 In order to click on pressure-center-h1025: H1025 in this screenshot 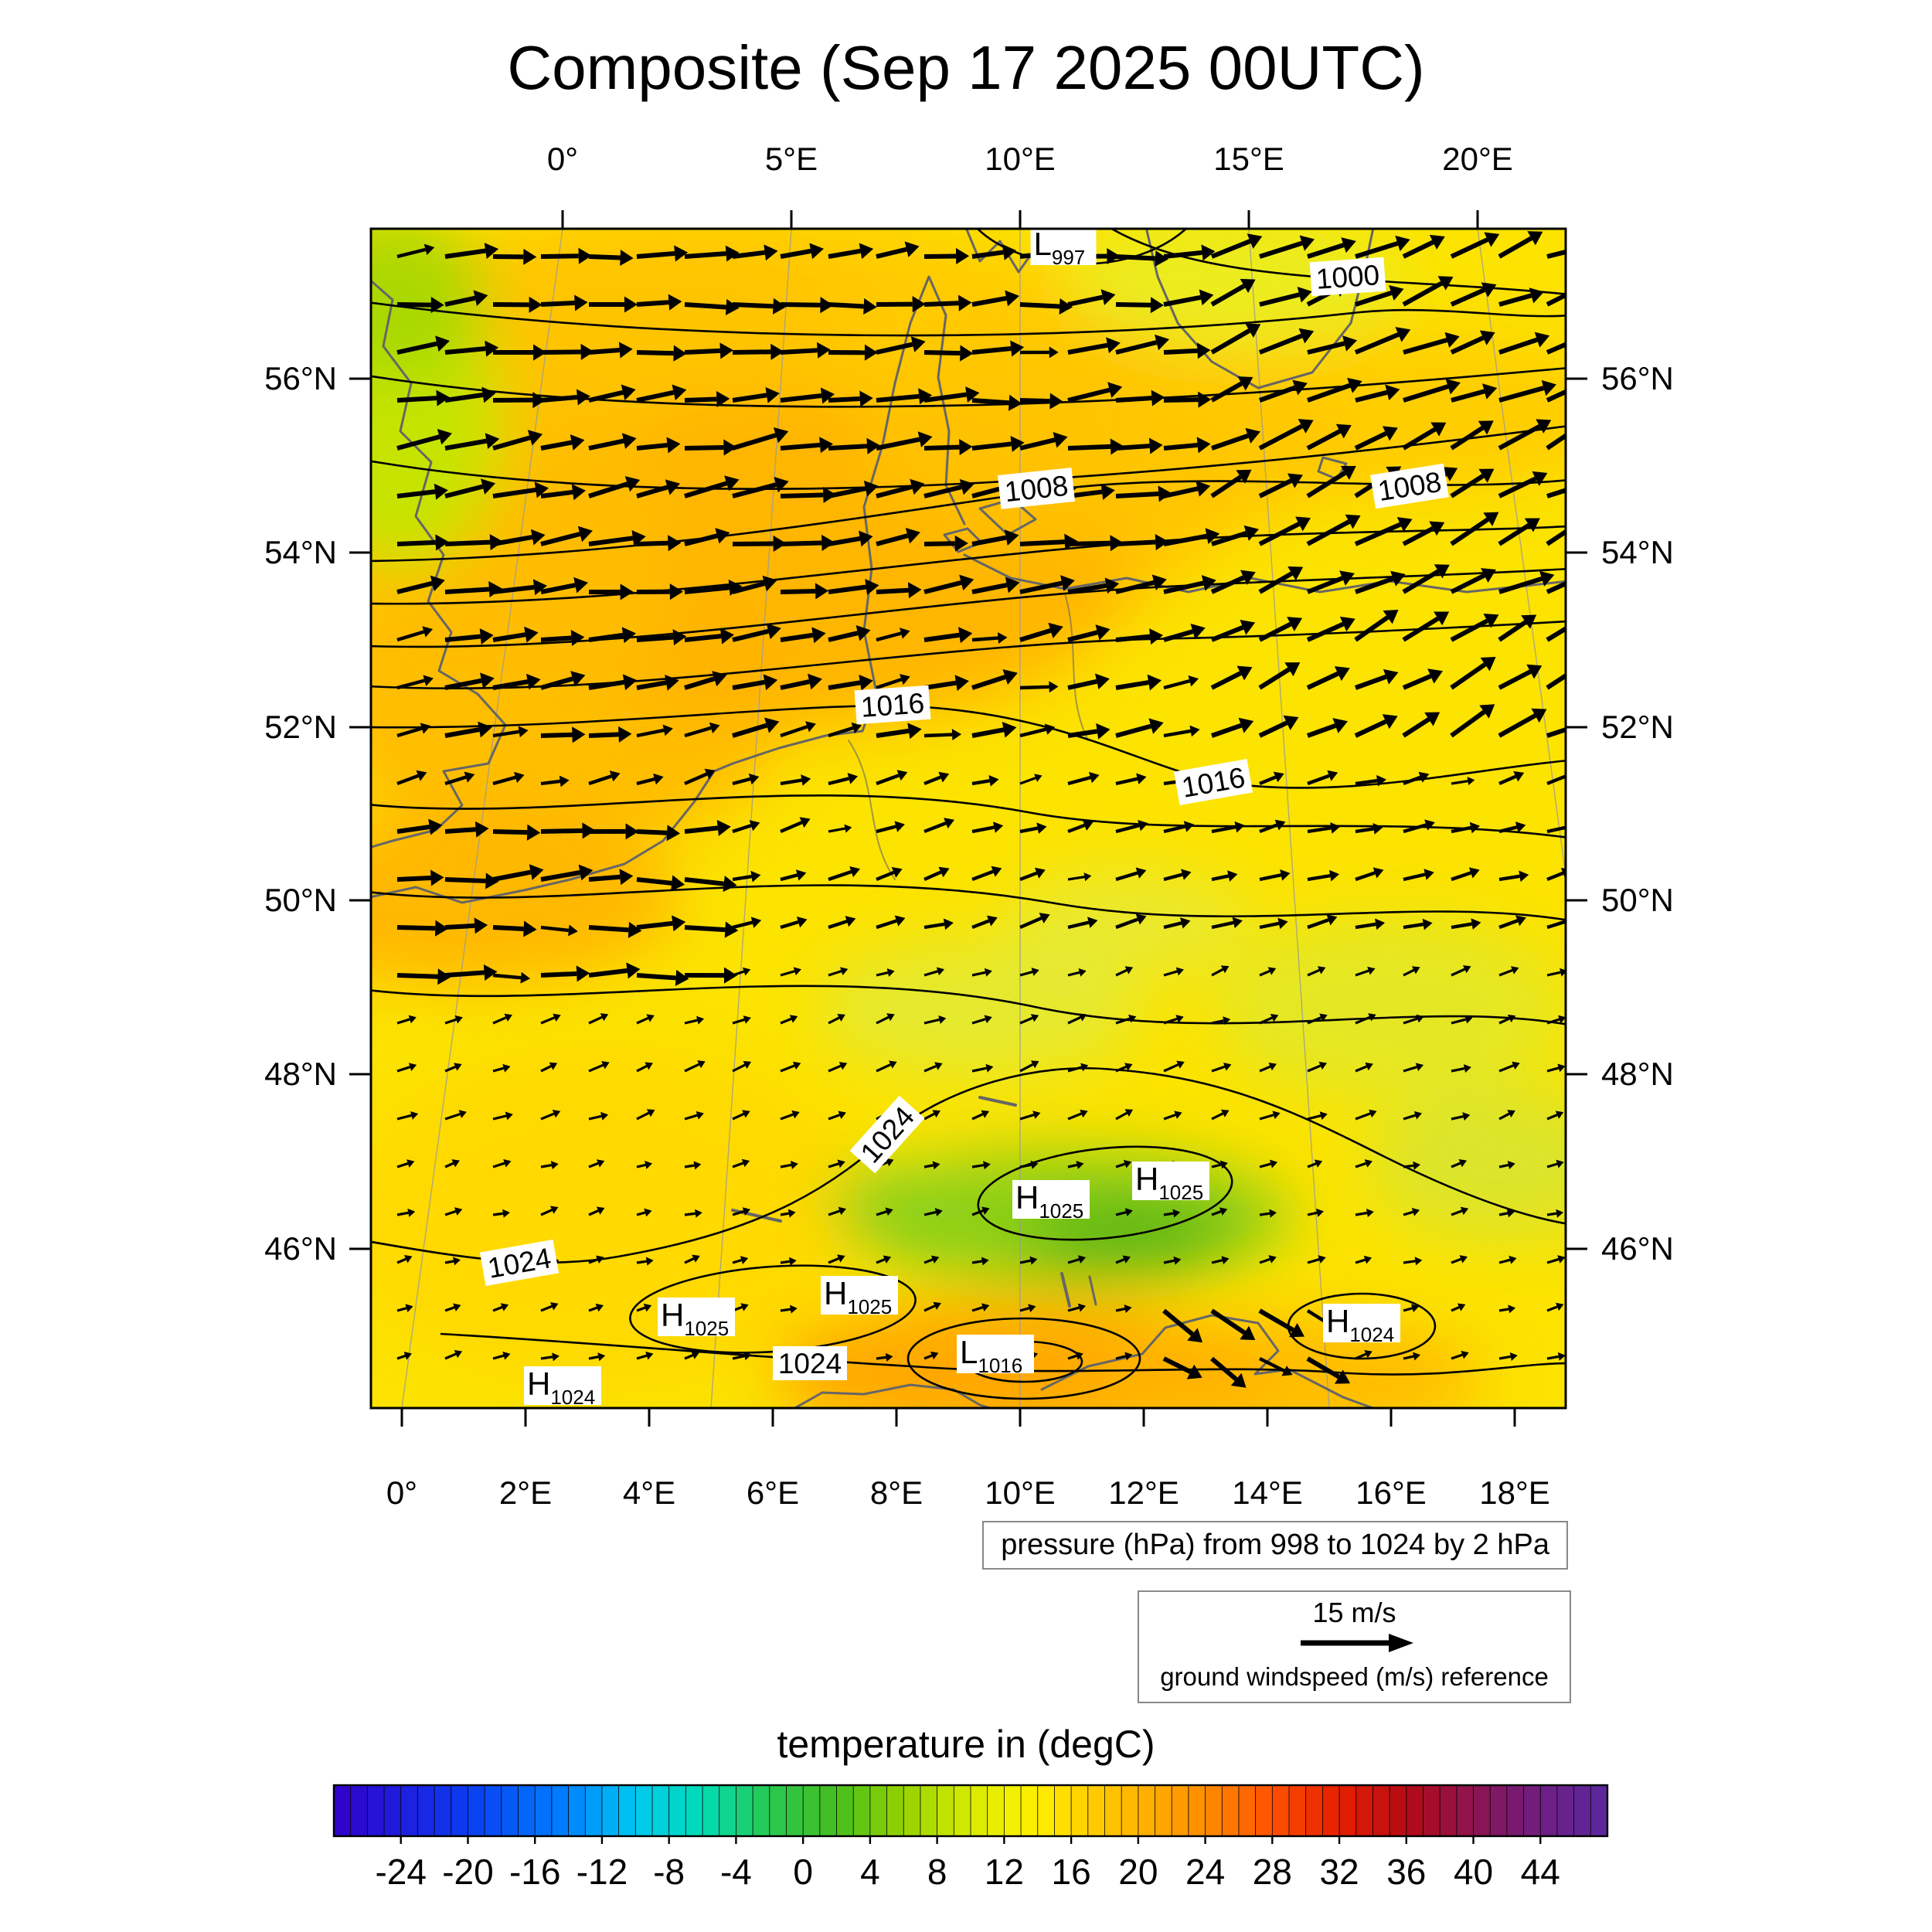, I will do `click(1051, 1201)`.